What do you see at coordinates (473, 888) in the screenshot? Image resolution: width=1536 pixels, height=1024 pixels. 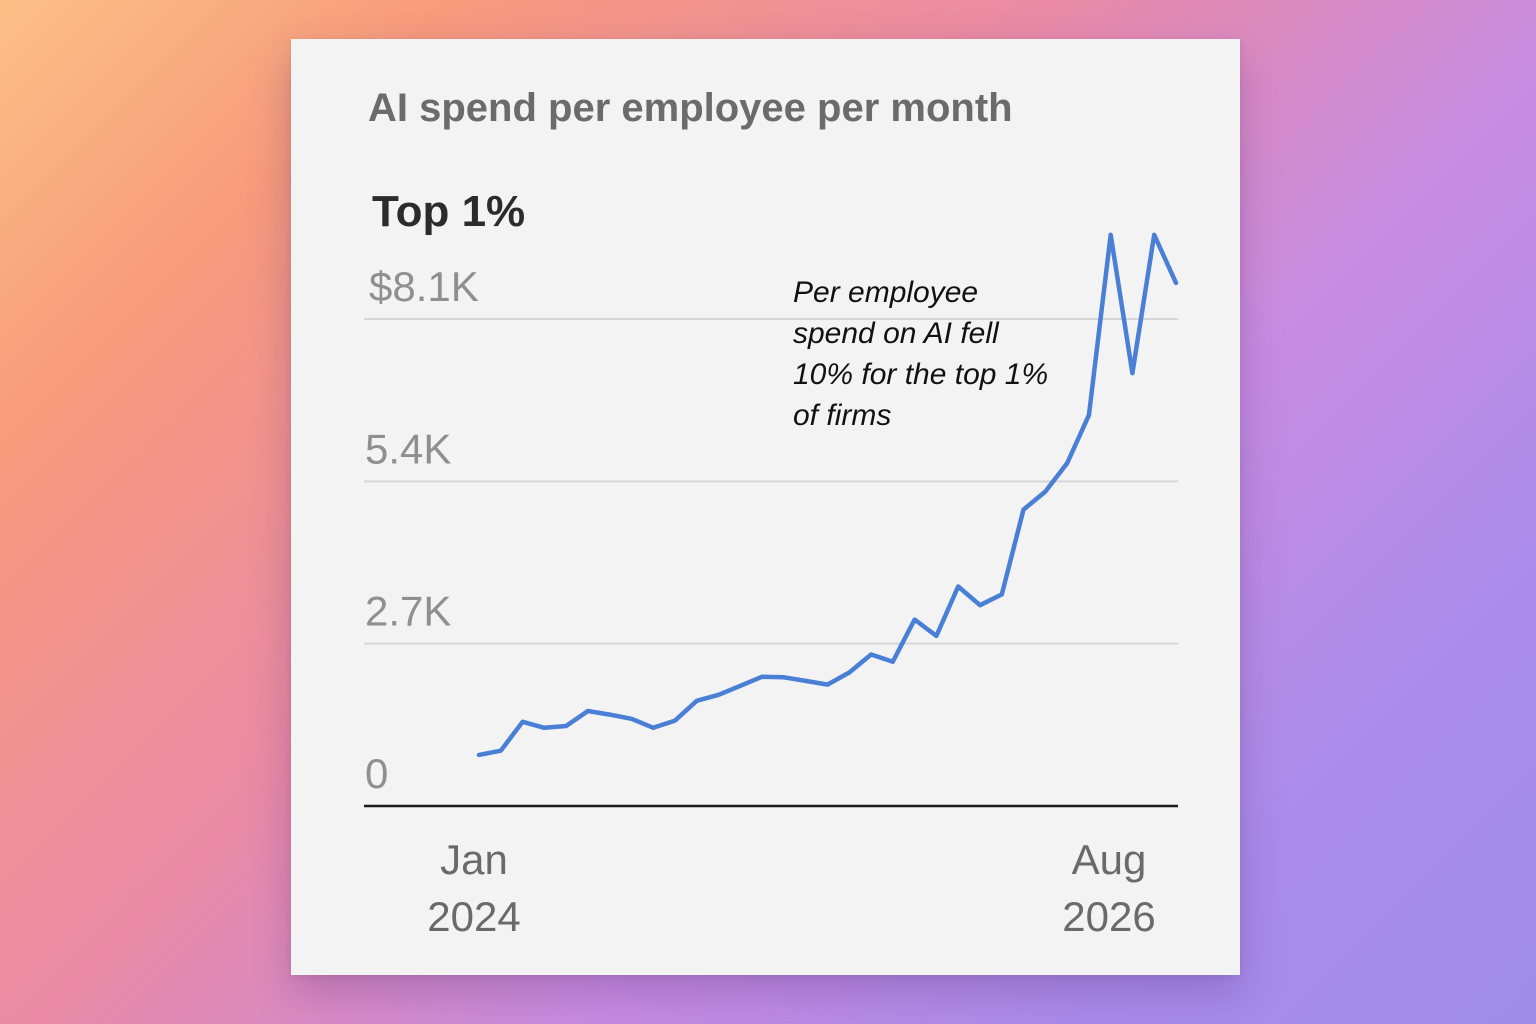 I see `x-tick-label: Jan 2024` at bounding box center [473, 888].